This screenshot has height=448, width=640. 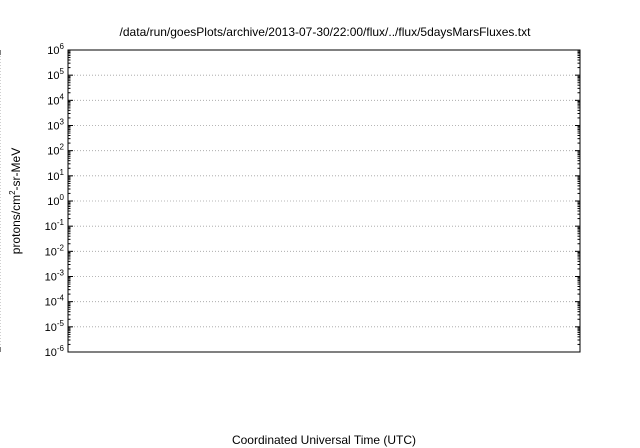 I want to click on y-tick-label: 10⁴, so click(x=55, y=99).